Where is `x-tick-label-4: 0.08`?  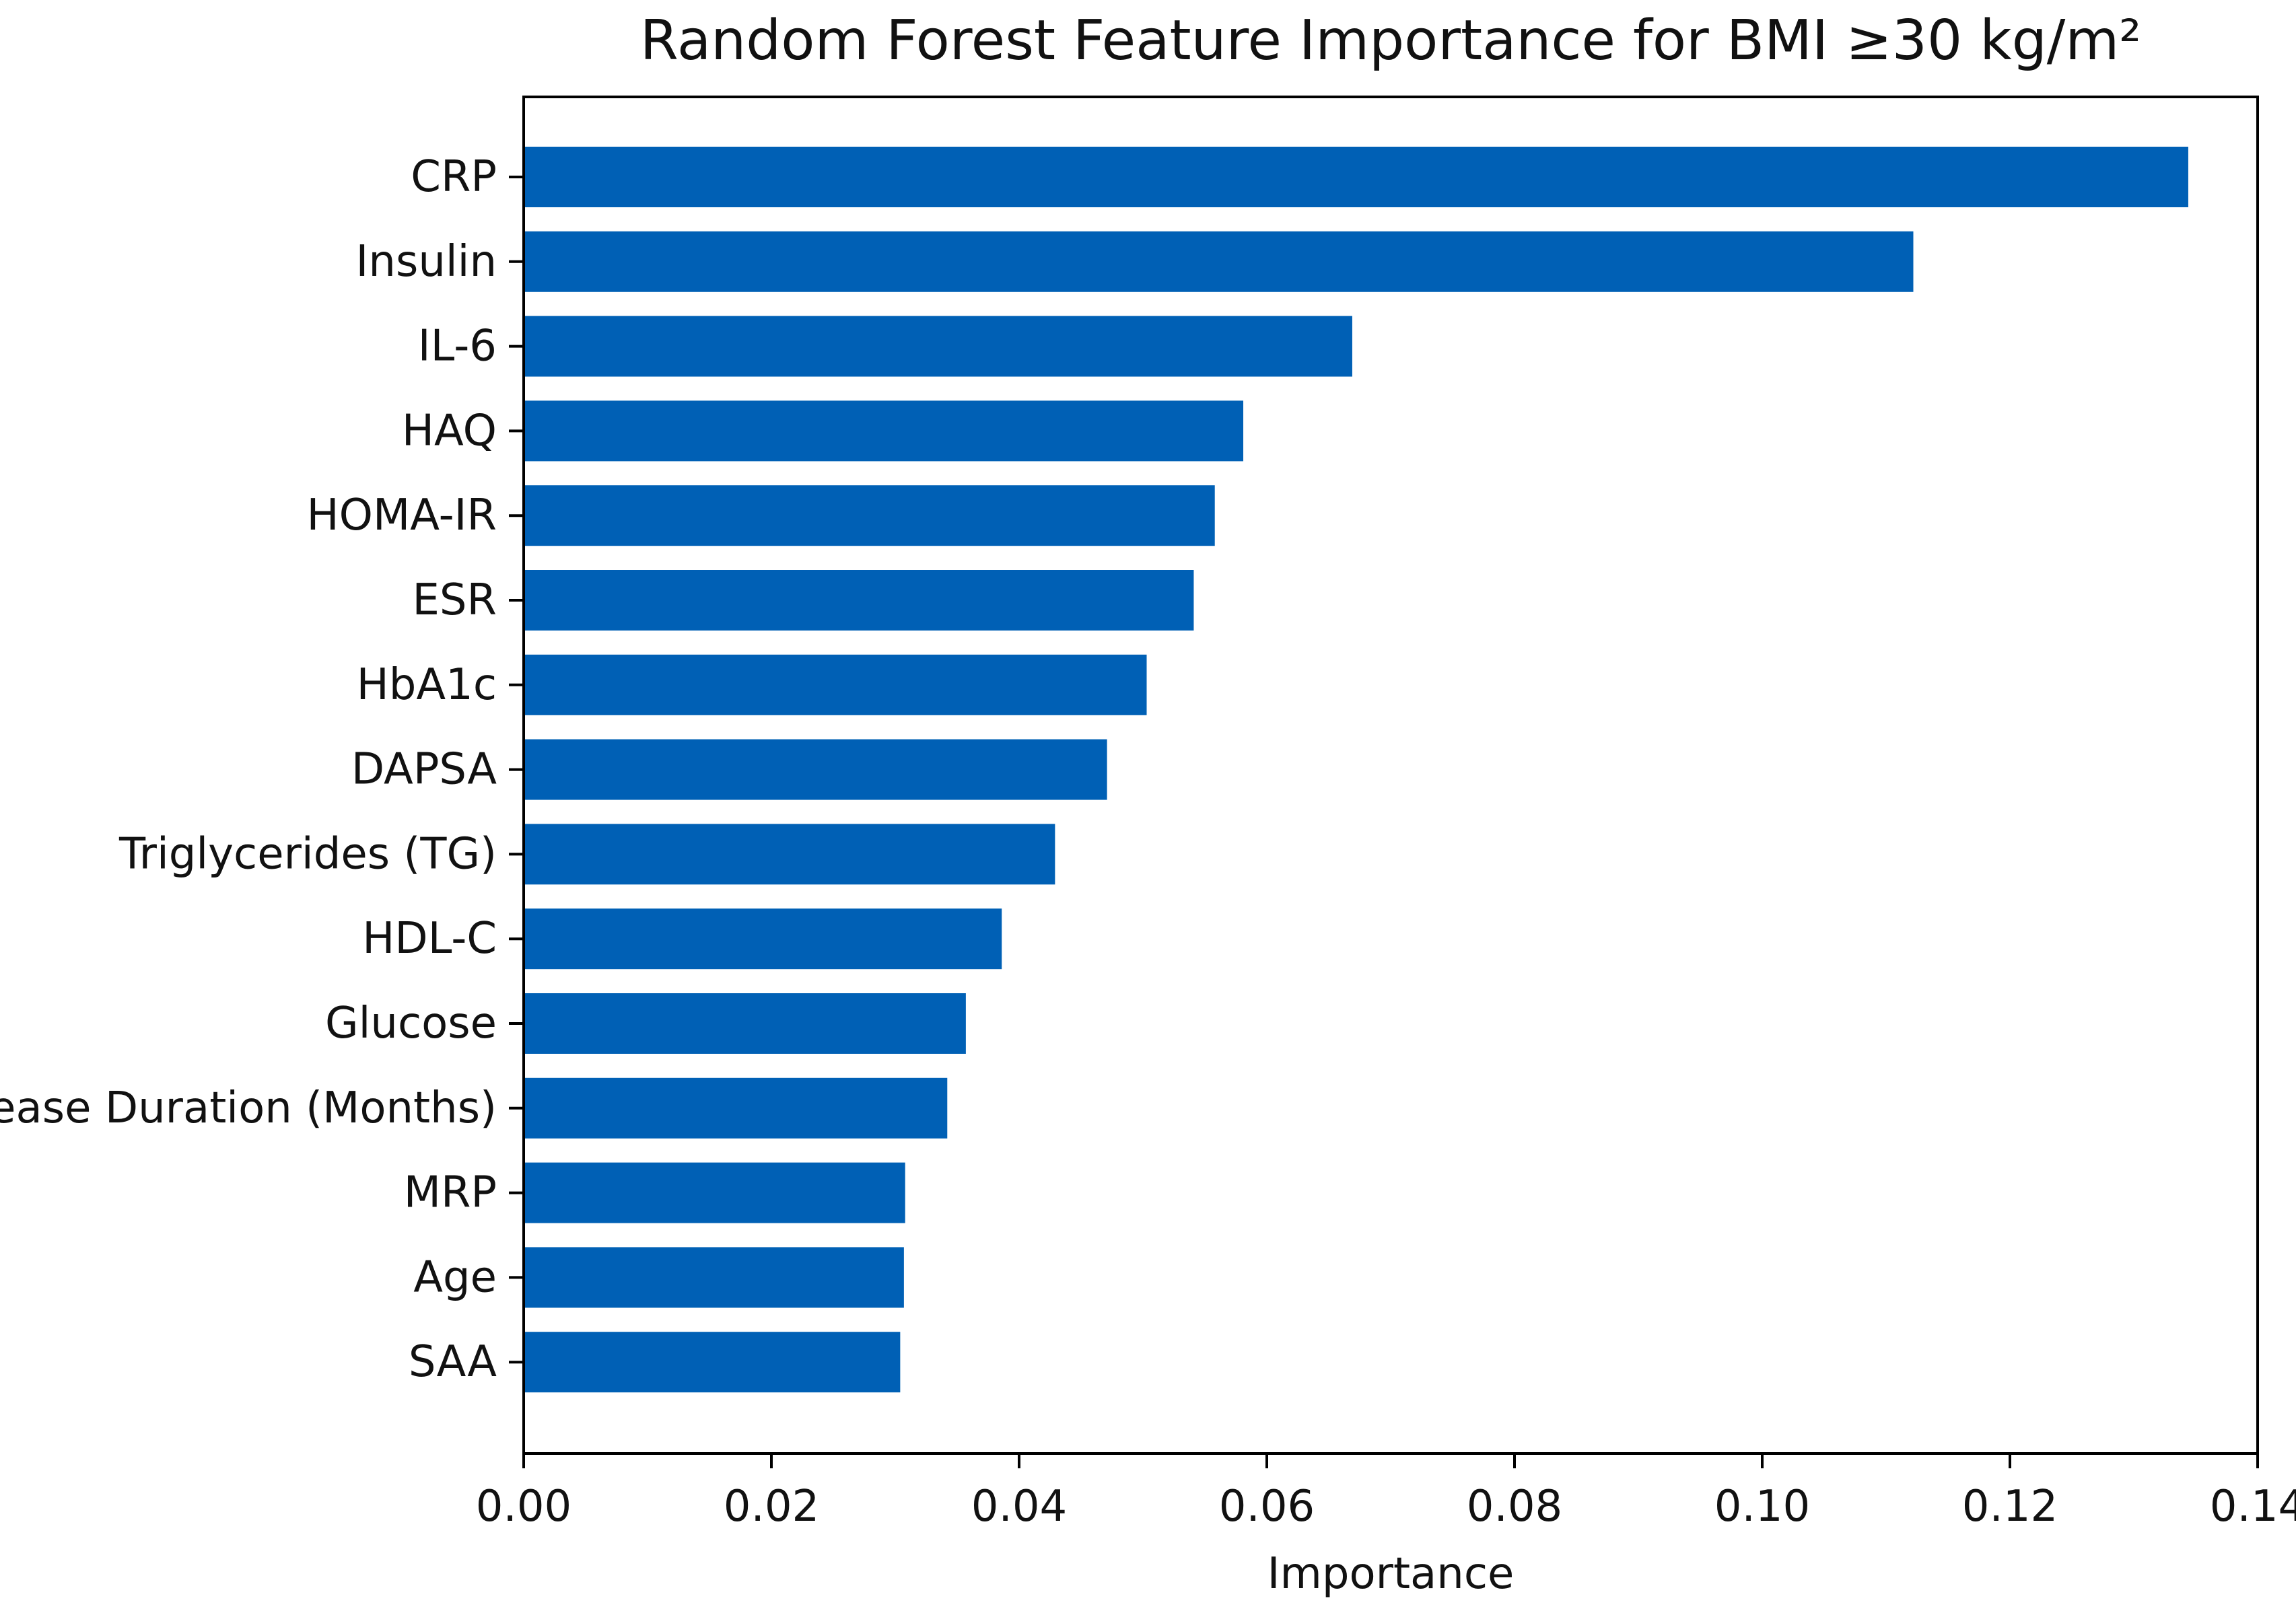 x-tick-label-4: 0.08 is located at coordinates (1515, 1507).